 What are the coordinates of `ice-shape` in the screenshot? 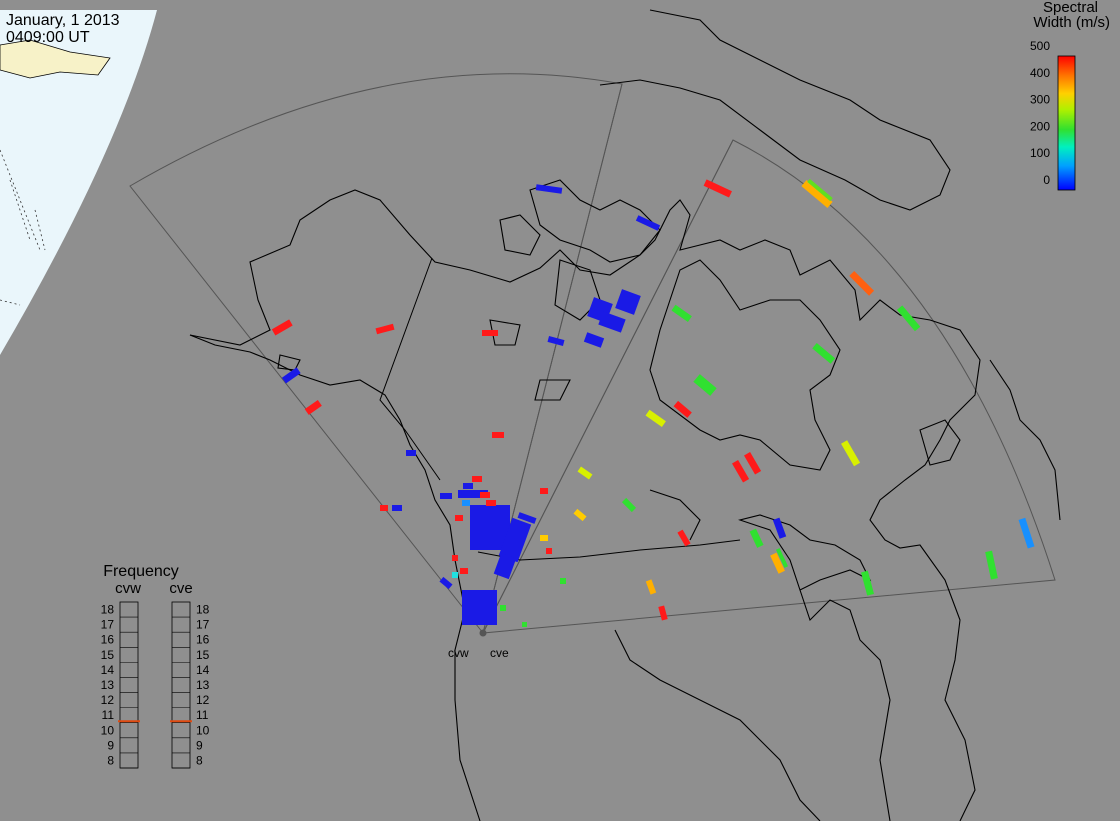 It's located at (55, 59).